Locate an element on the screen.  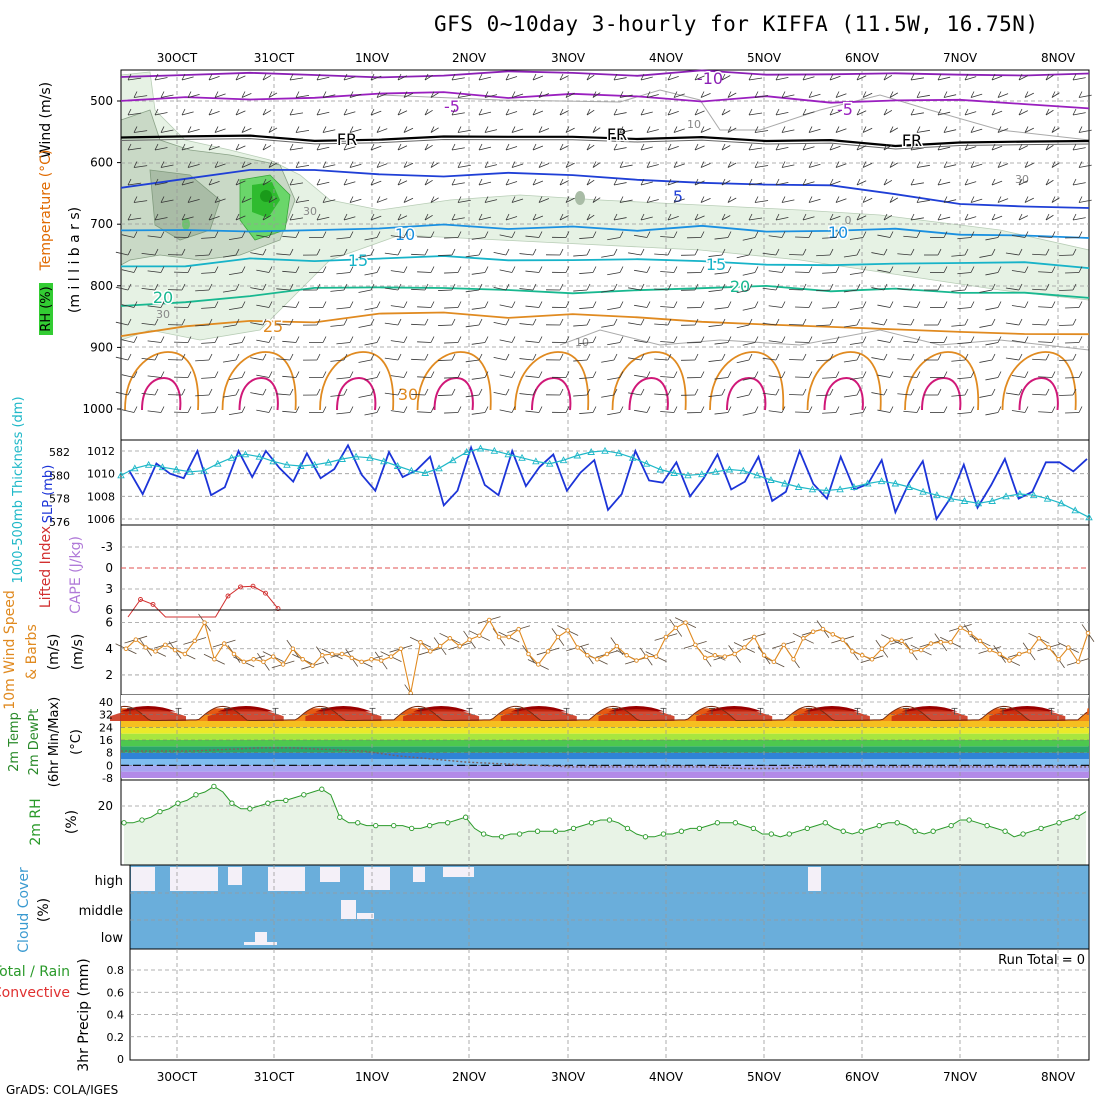
isotherm-label: 25 is located at coordinates (273, 326).